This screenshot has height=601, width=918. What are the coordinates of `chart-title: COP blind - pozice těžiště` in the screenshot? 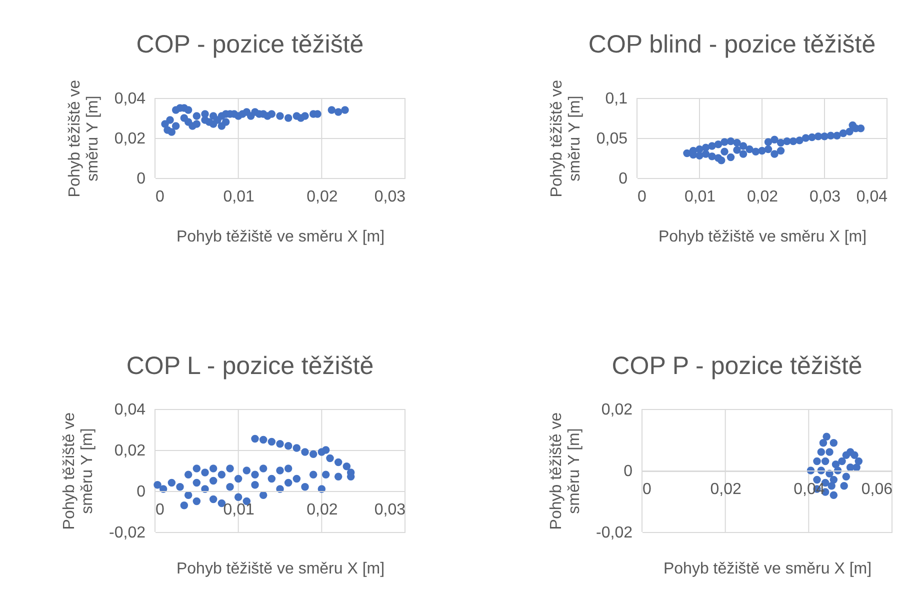 It's located at (732, 44).